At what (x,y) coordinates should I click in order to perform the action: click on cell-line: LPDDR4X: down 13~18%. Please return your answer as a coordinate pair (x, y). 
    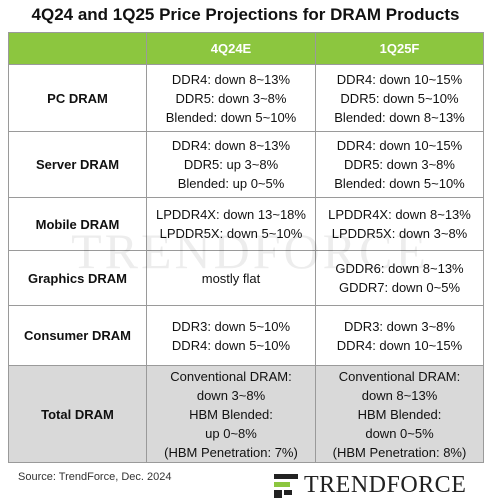
    Looking at the image, I should click on (231, 214).